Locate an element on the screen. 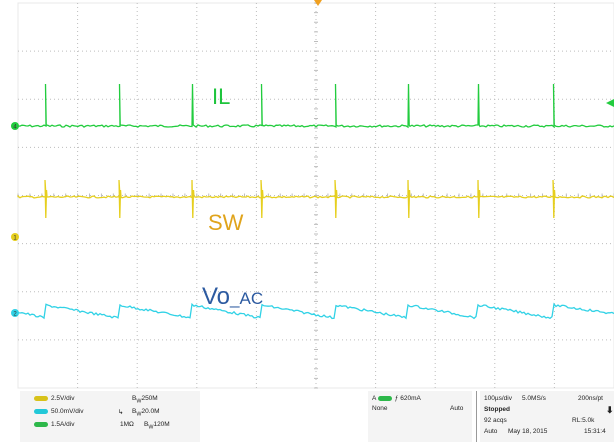 This screenshot has width=614, height=442. trigger-level-arrow-icon is located at coordinates (610, 103).